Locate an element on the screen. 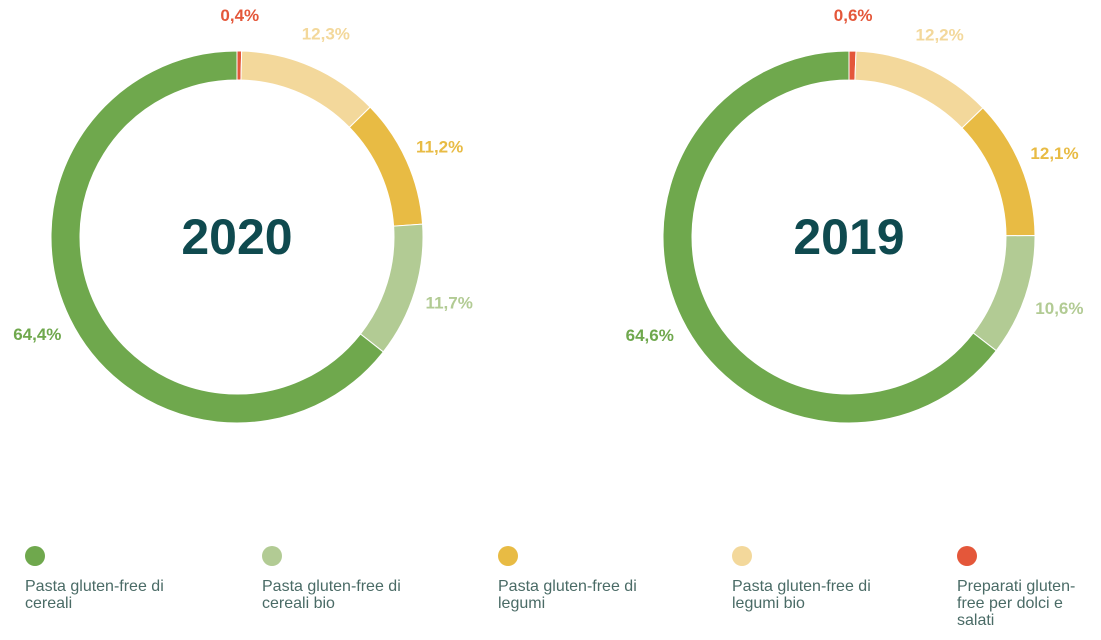 This screenshot has height=640, width=1101. center-title: 2020 is located at coordinates (236, 237).